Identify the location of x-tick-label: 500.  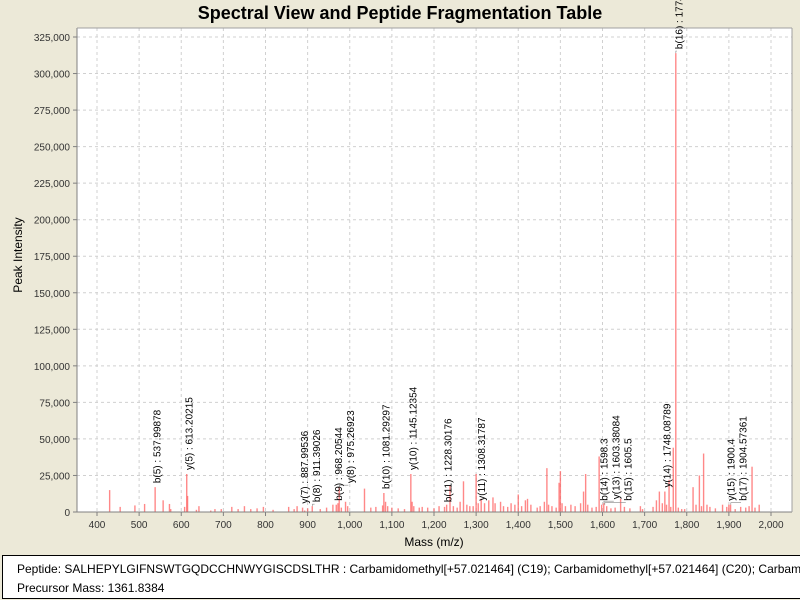
(139, 525).